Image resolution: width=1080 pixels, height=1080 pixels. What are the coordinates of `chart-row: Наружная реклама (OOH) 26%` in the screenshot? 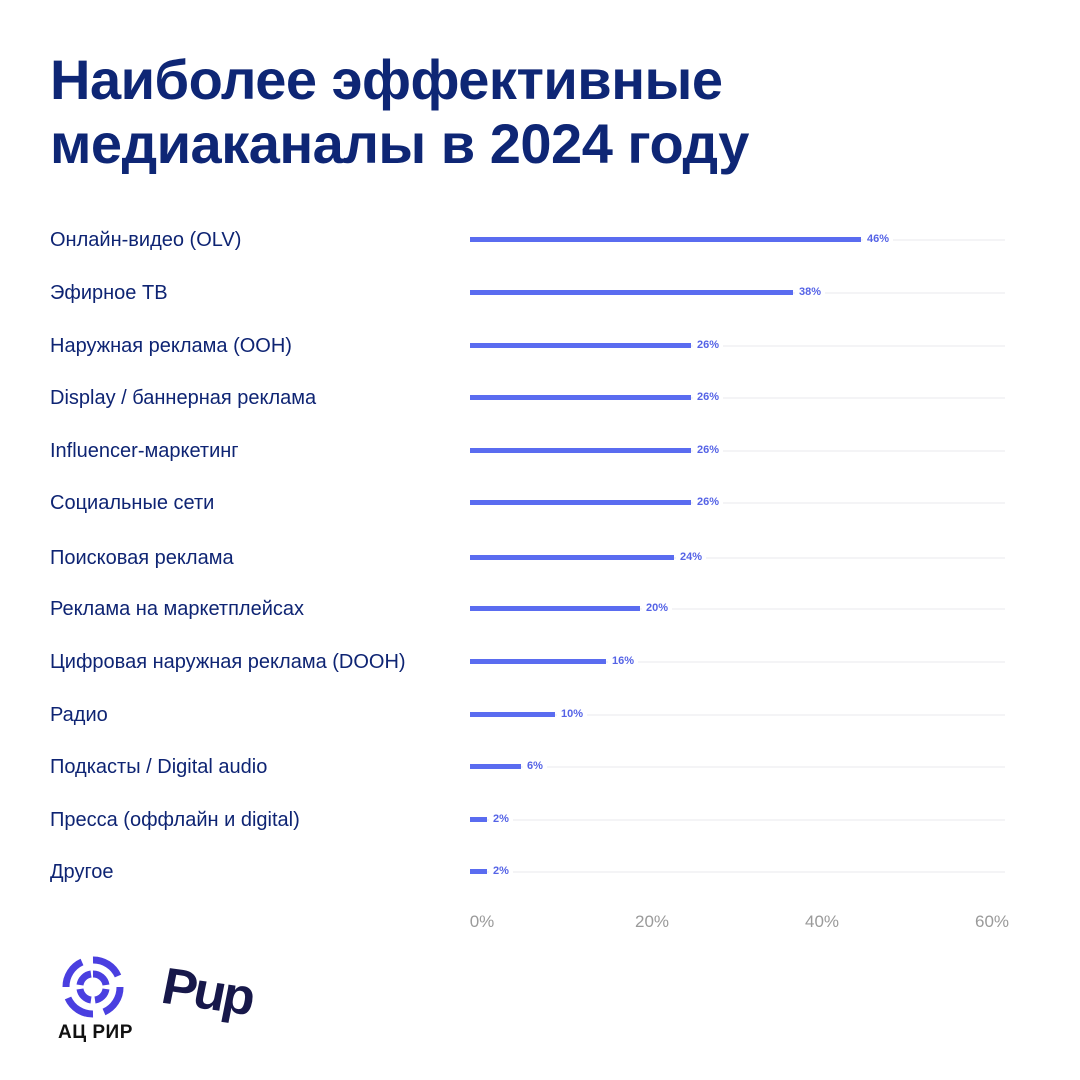 It's located at (540, 346).